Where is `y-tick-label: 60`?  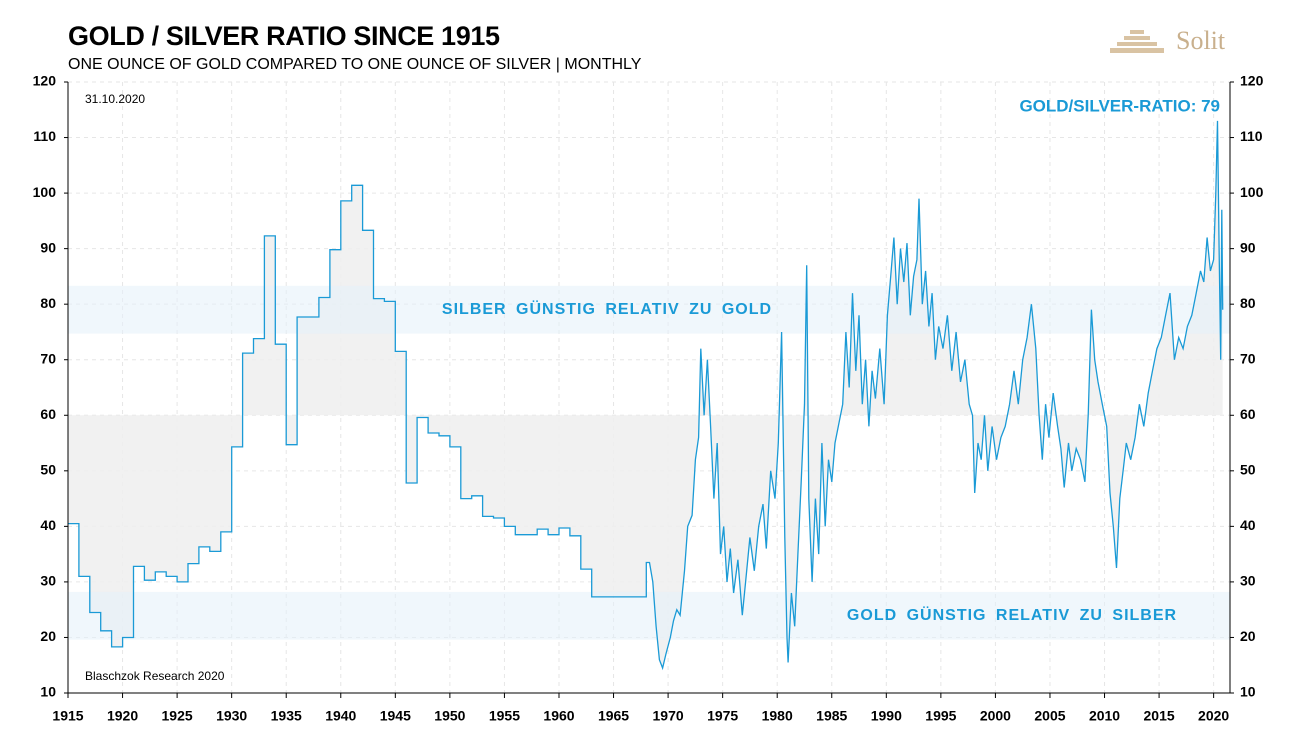
y-tick-label: 60 is located at coordinates (48, 414).